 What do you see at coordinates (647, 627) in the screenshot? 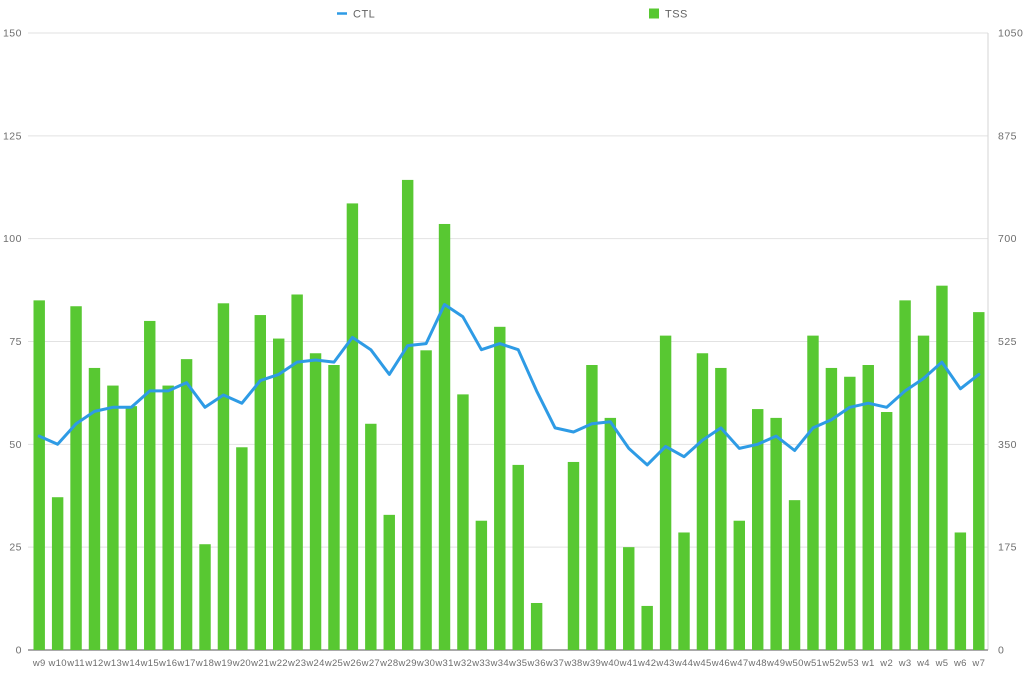
I see `bar-w42` at bounding box center [647, 627].